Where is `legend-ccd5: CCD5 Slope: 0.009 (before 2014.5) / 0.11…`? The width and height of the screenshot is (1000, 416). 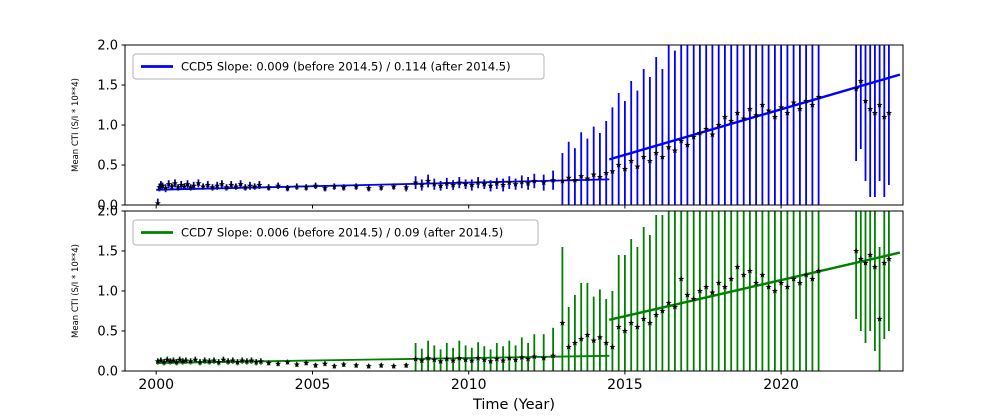
legend-ccd5: CCD5 Slope: 0.009 (before 2014.5) / 0.11… is located at coordinates (338, 66).